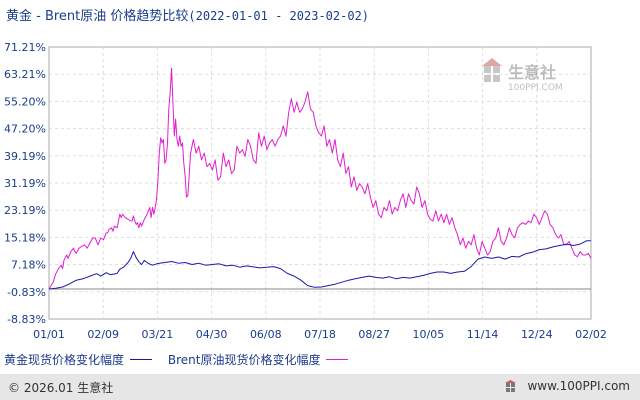 This screenshot has height=400, width=640. I want to click on legend-label-gold: 黄金现货价格变化幅度, so click(64, 360).